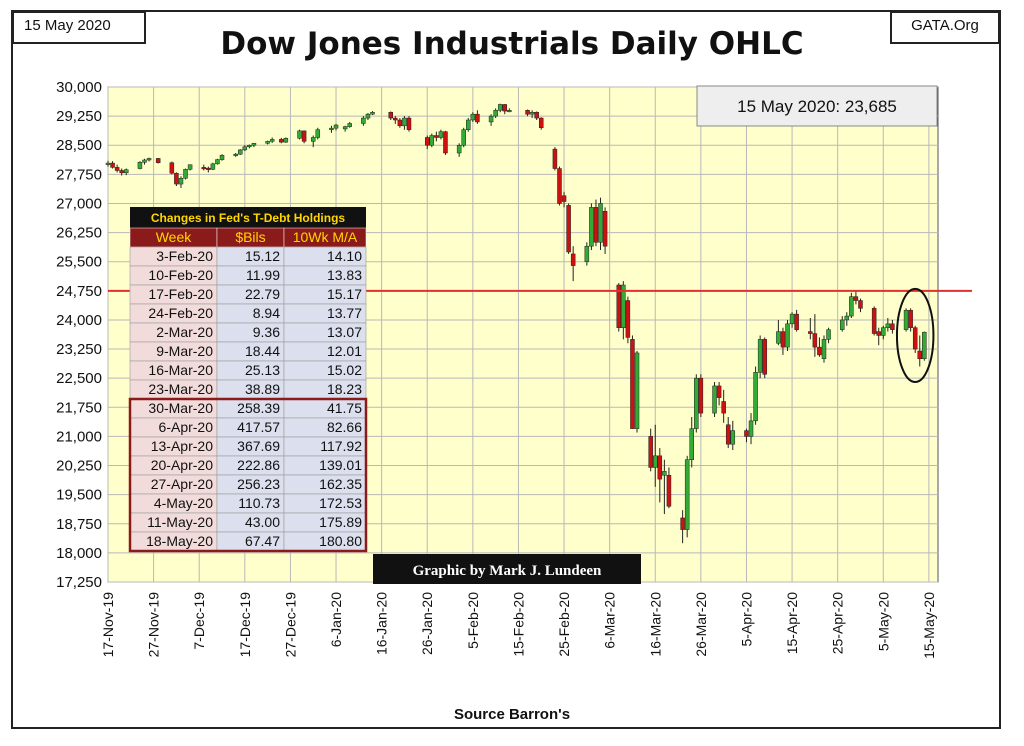  I want to click on table-cell: 18-May-20, so click(179, 541).